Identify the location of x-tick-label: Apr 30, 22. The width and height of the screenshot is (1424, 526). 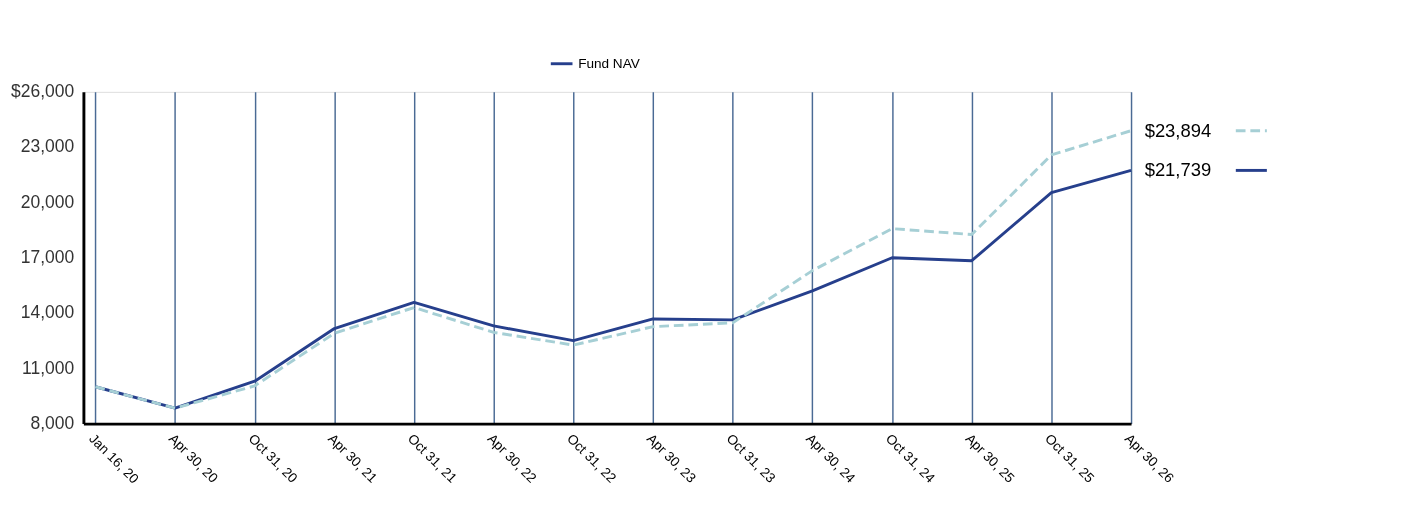
(512, 458).